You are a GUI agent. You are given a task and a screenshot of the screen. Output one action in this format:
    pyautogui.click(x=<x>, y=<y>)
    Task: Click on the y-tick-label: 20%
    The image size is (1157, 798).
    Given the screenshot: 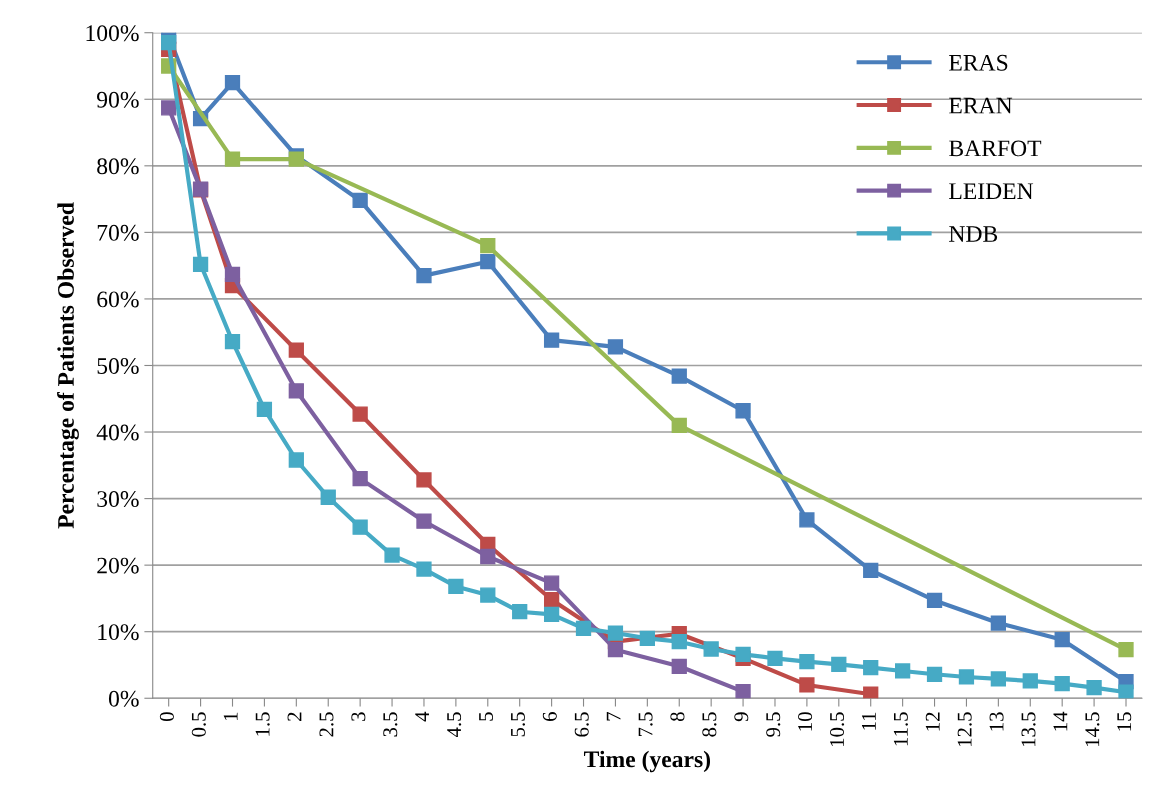 What is the action you would take?
    pyautogui.click(x=118, y=565)
    